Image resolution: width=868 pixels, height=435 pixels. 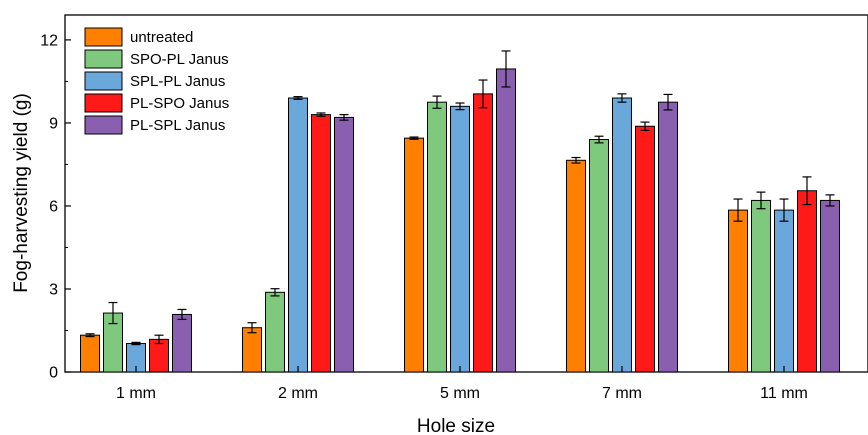 I want to click on y-tick-label: 0, so click(x=53, y=373).